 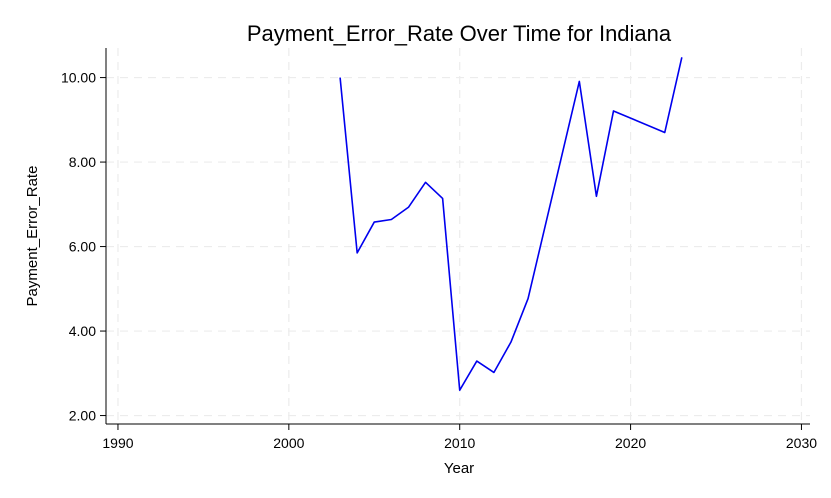 What do you see at coordinates (82, 331) in the screenshot?
I see `y-tick-label: 4.00` at bounding box center [82, 331].